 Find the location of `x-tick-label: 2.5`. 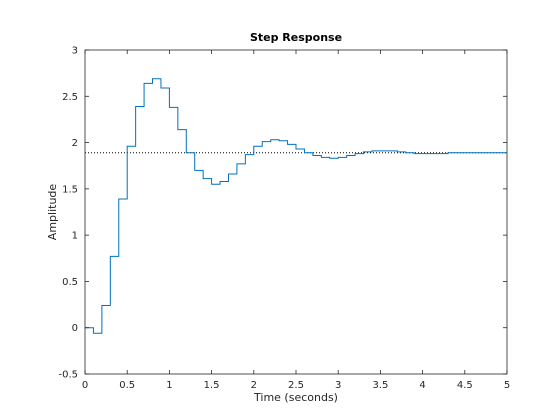

x-tick-label: 2.5 is located at coordinates (296, 385).